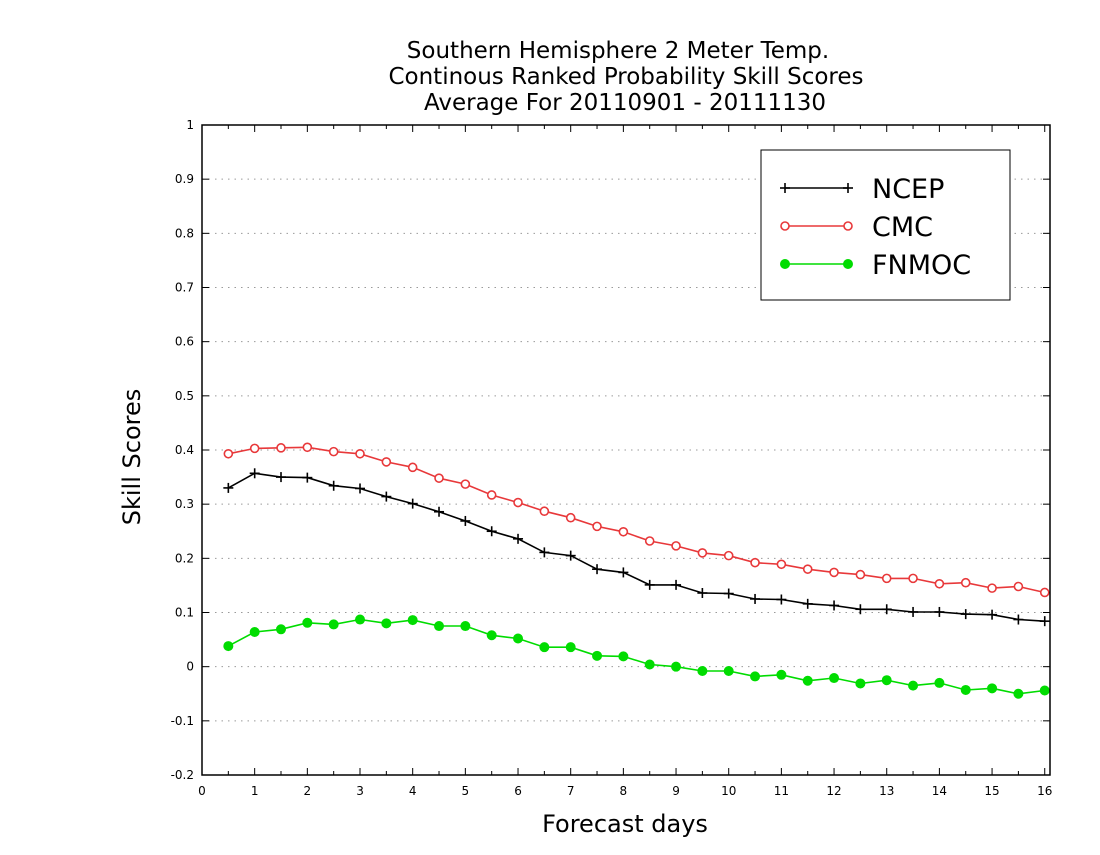  I want to click on x-tick-label: 0, so click(202, 791).